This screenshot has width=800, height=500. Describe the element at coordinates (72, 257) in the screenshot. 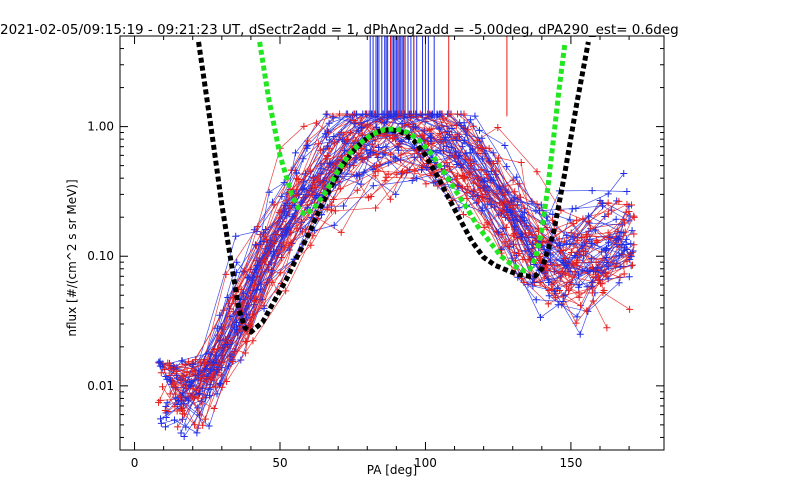

I see `y-axis-label: nflux [#/(cm^2 s sr MeV)]` at that location.